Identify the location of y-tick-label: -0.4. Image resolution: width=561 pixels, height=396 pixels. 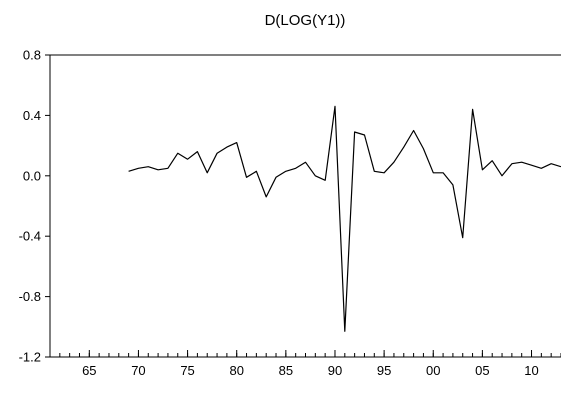
(30, 236).